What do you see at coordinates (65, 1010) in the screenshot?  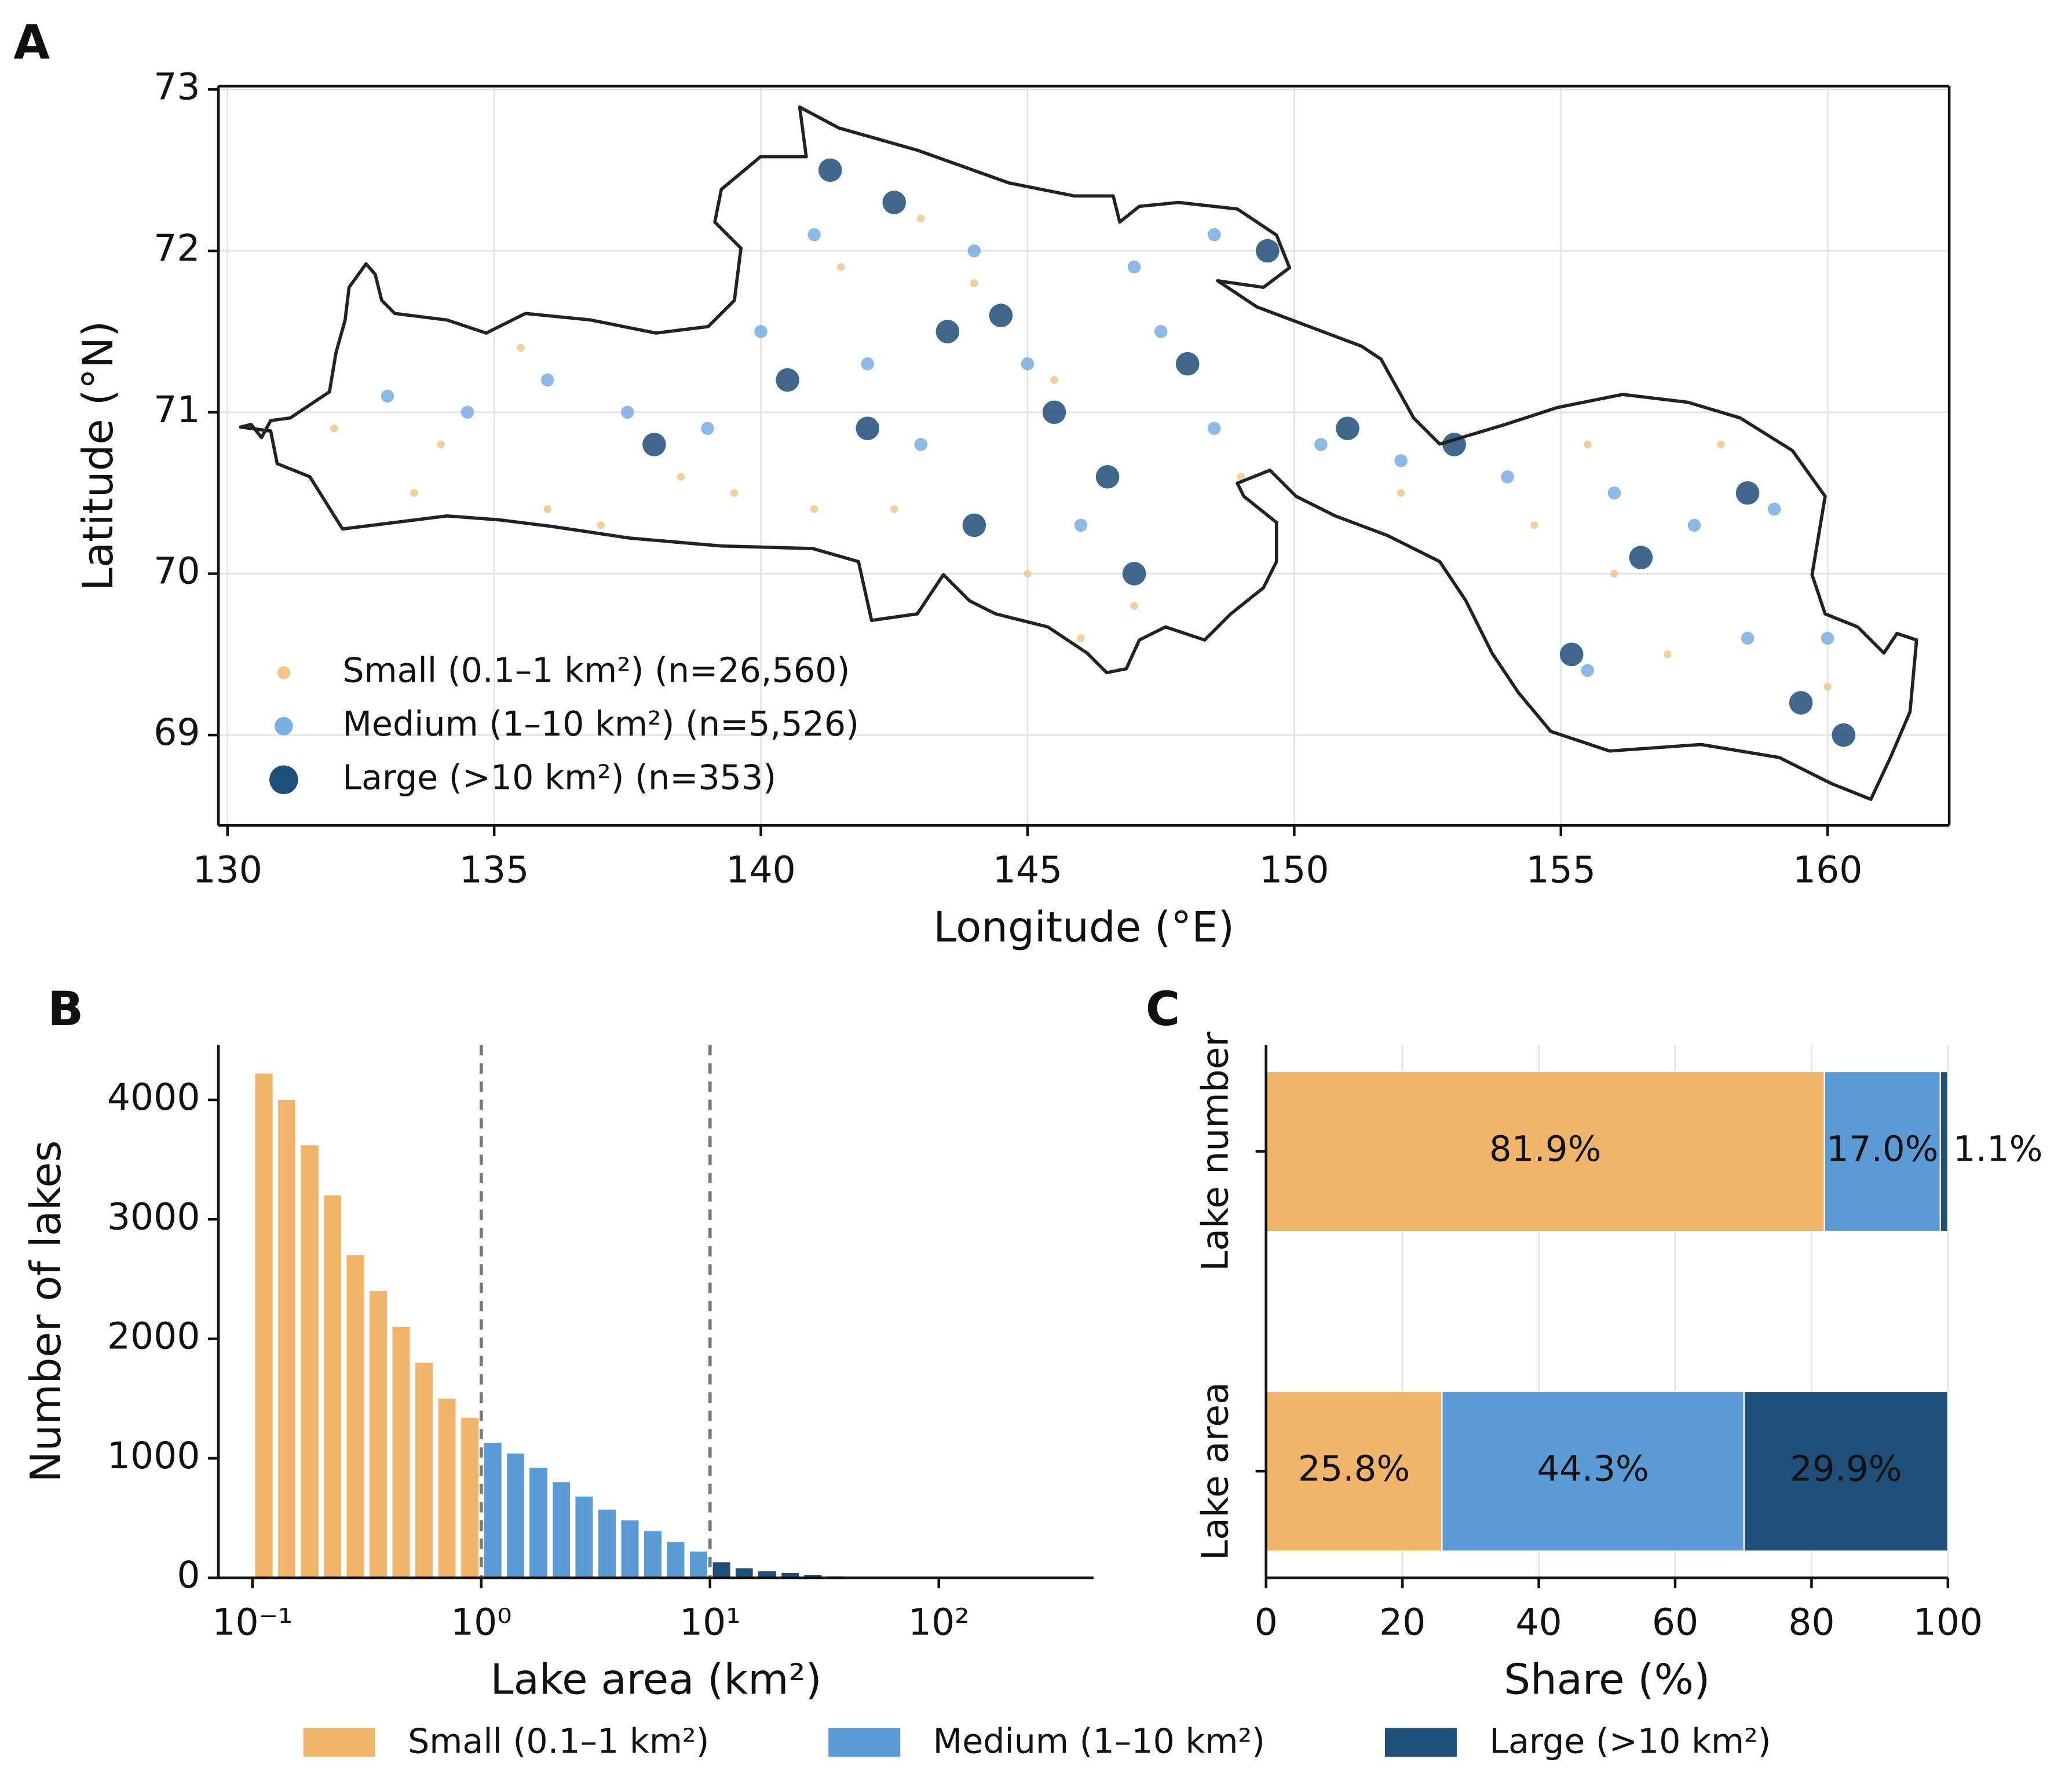 I see `panel-label: B` at bounding box center [65, 1010].